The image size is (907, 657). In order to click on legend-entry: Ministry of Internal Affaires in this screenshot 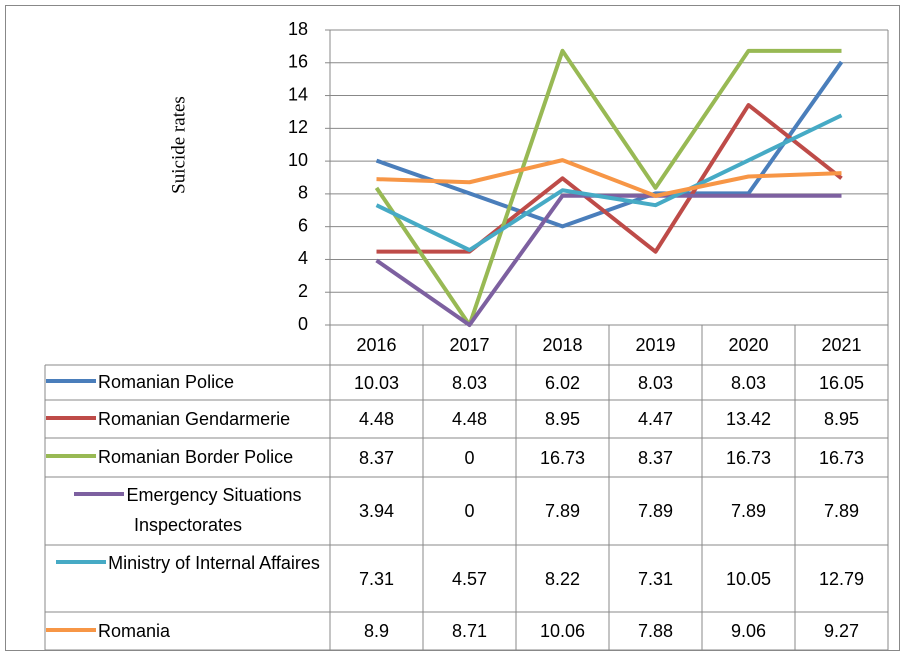, I will do `click(188, 578)`.